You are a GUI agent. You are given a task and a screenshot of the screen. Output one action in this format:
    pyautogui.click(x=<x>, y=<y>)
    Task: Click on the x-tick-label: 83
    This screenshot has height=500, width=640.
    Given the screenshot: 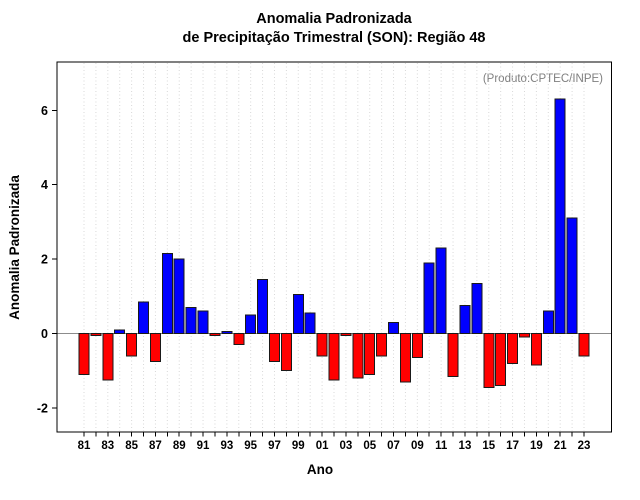 What is the action you would take?
    pyautogui.click(x=107, y=446)
    